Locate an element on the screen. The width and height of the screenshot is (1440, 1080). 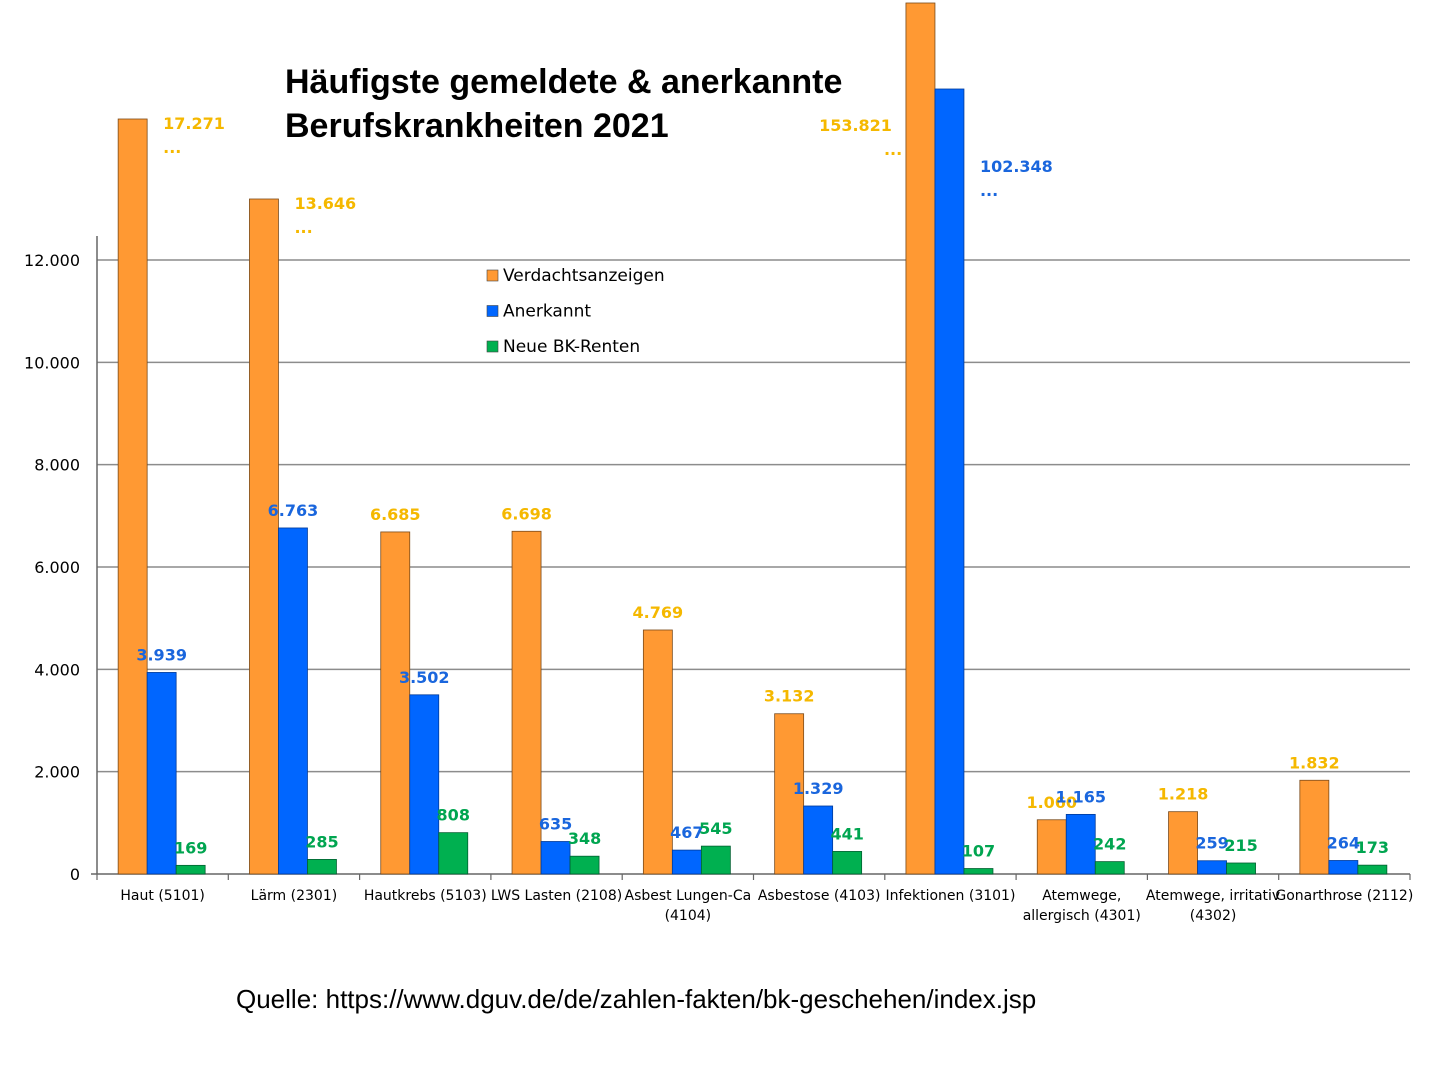
y-tick-label: 12.000 is located at coordinates (52, 260).